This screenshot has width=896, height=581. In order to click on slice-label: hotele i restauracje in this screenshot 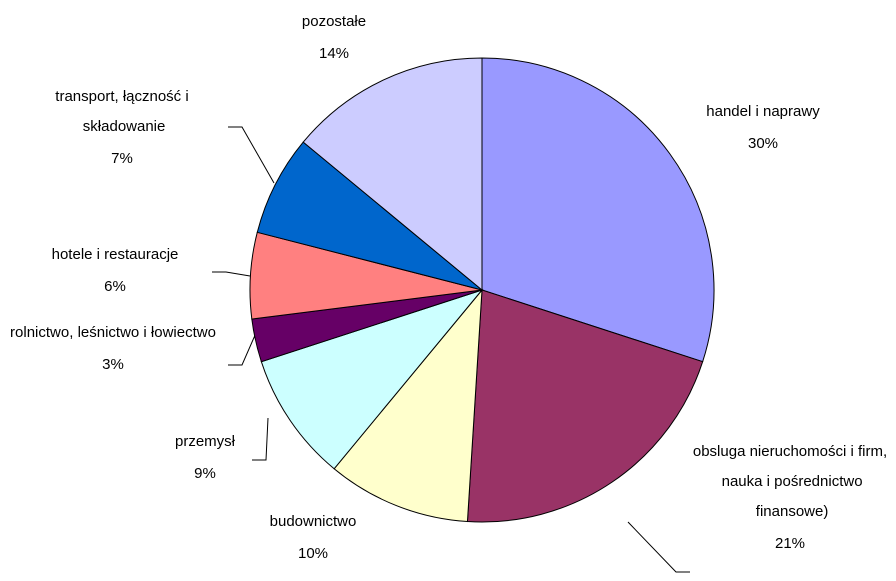, I will do `click(115, 254)`.